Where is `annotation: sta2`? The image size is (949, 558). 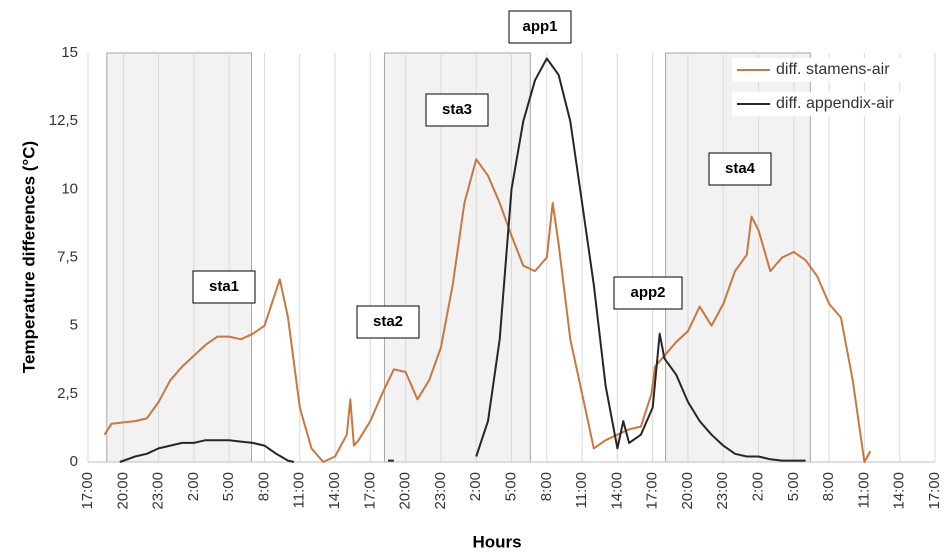
annotation: sta2 is located at coordinates (388, 321).